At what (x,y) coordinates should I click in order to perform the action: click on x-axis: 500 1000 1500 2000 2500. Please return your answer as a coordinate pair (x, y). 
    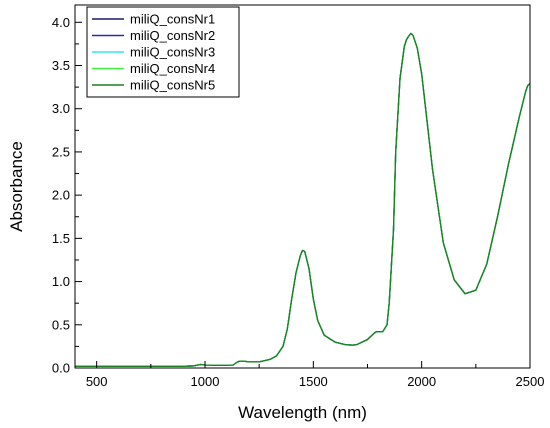
    Looking at the image, I should click on (315, 375).